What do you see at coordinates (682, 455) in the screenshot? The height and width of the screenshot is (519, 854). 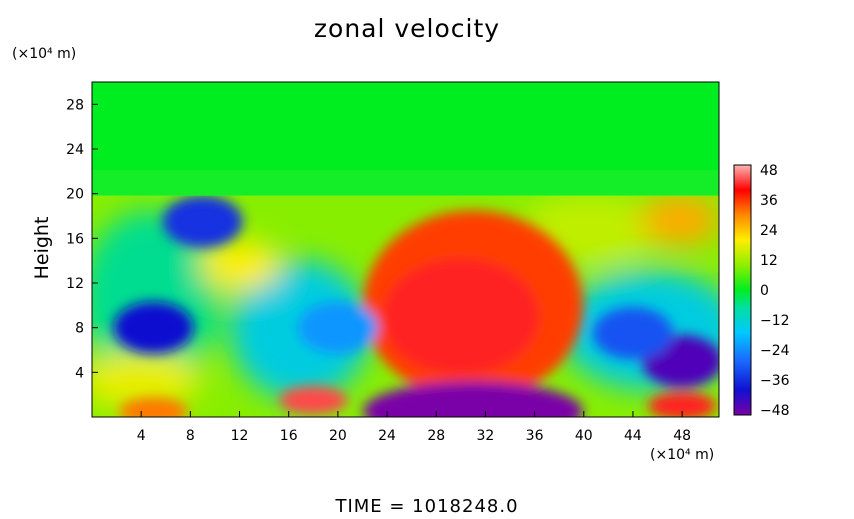 I see `x-axis-unit: (×10⁴ m)` at bounding box center [682, 455].